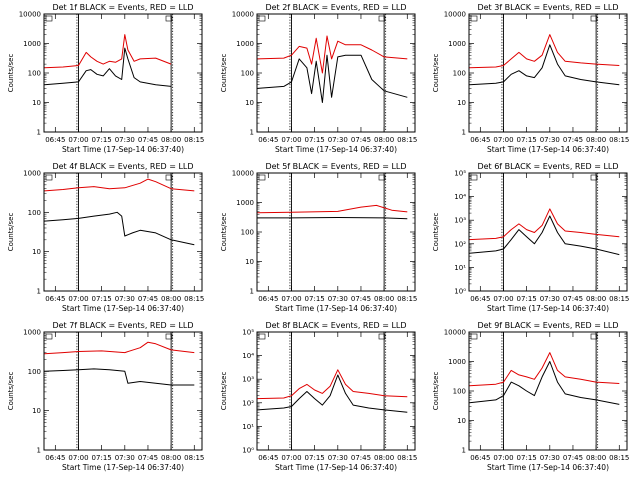  I want to click on y-tick-label: 10⁴, so click(460, 197).